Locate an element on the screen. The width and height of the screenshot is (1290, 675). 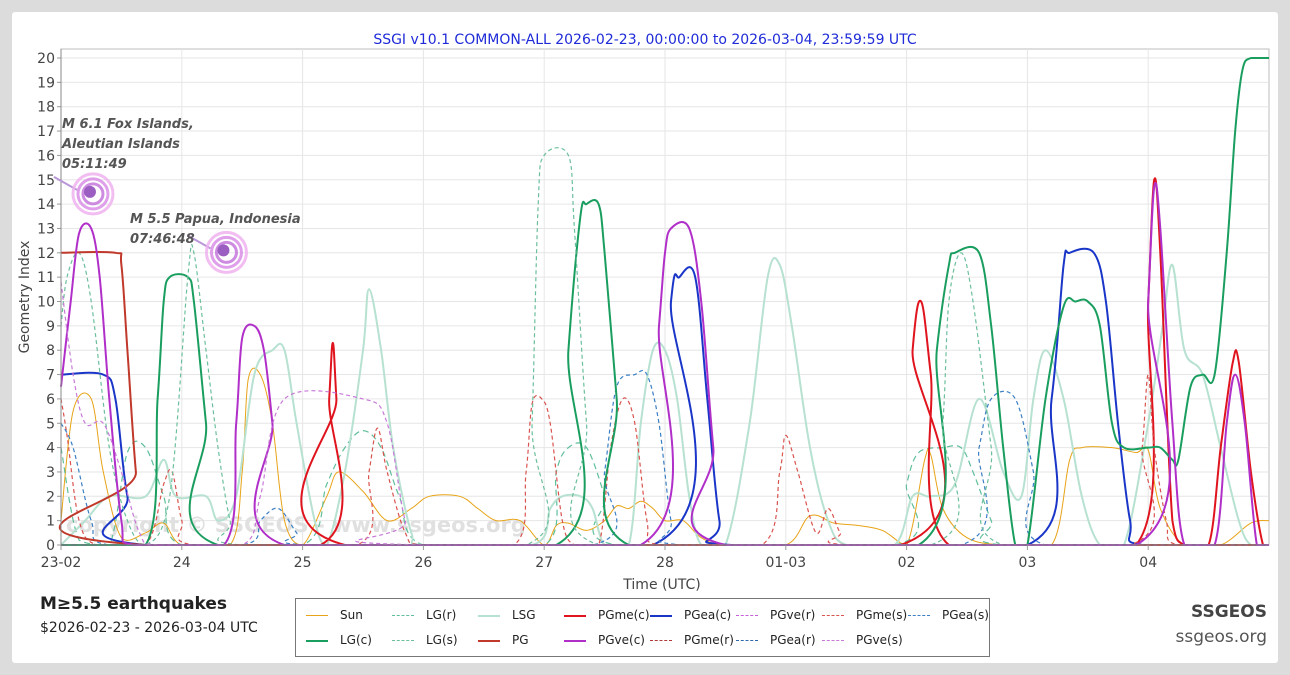
y-tick-label: 3 is located at coordinates (50, 473).